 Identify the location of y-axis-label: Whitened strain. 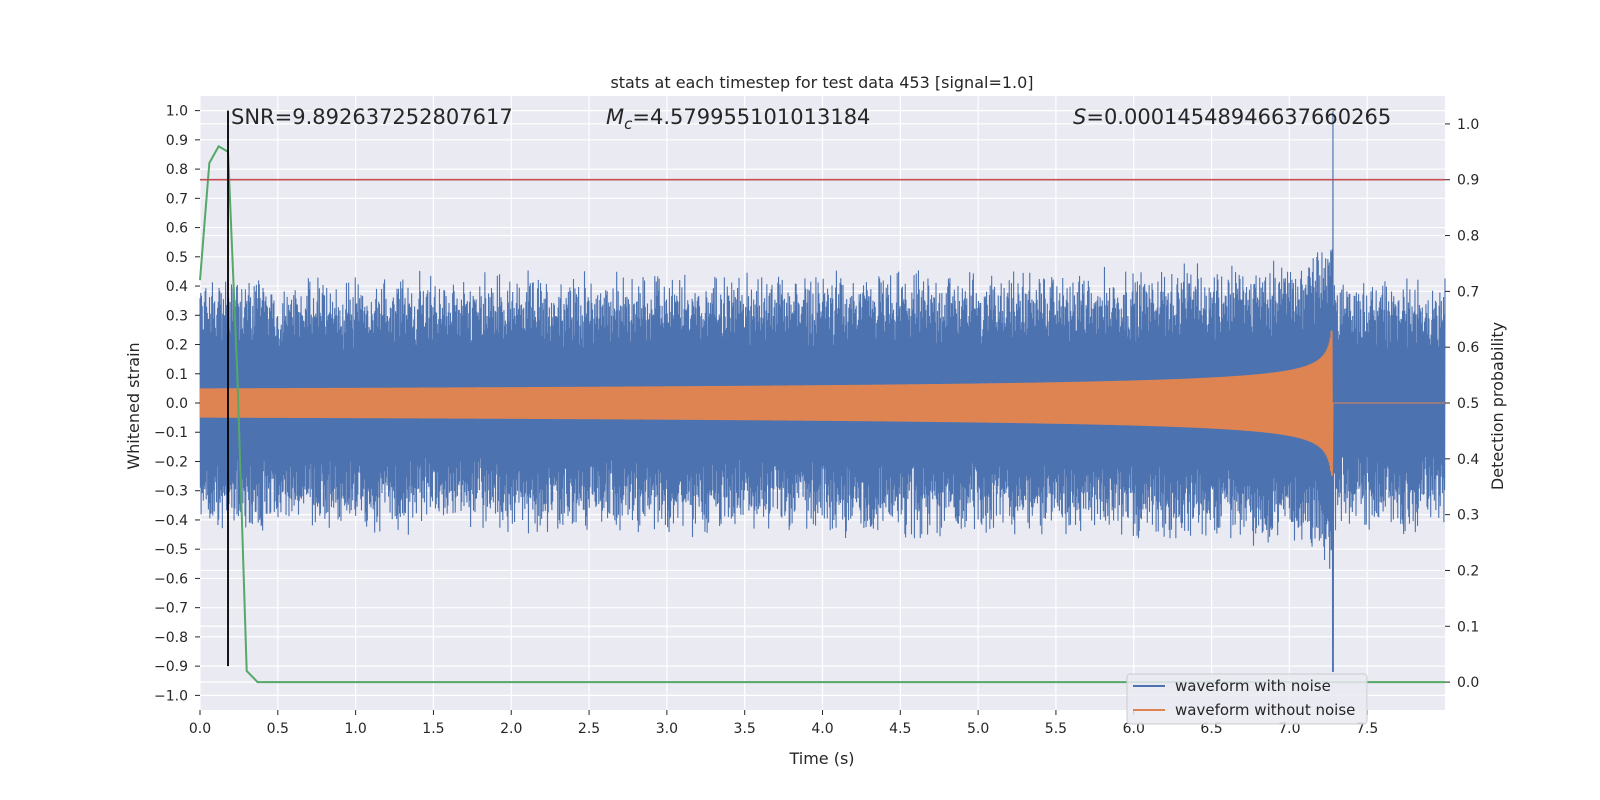
(133, 405).